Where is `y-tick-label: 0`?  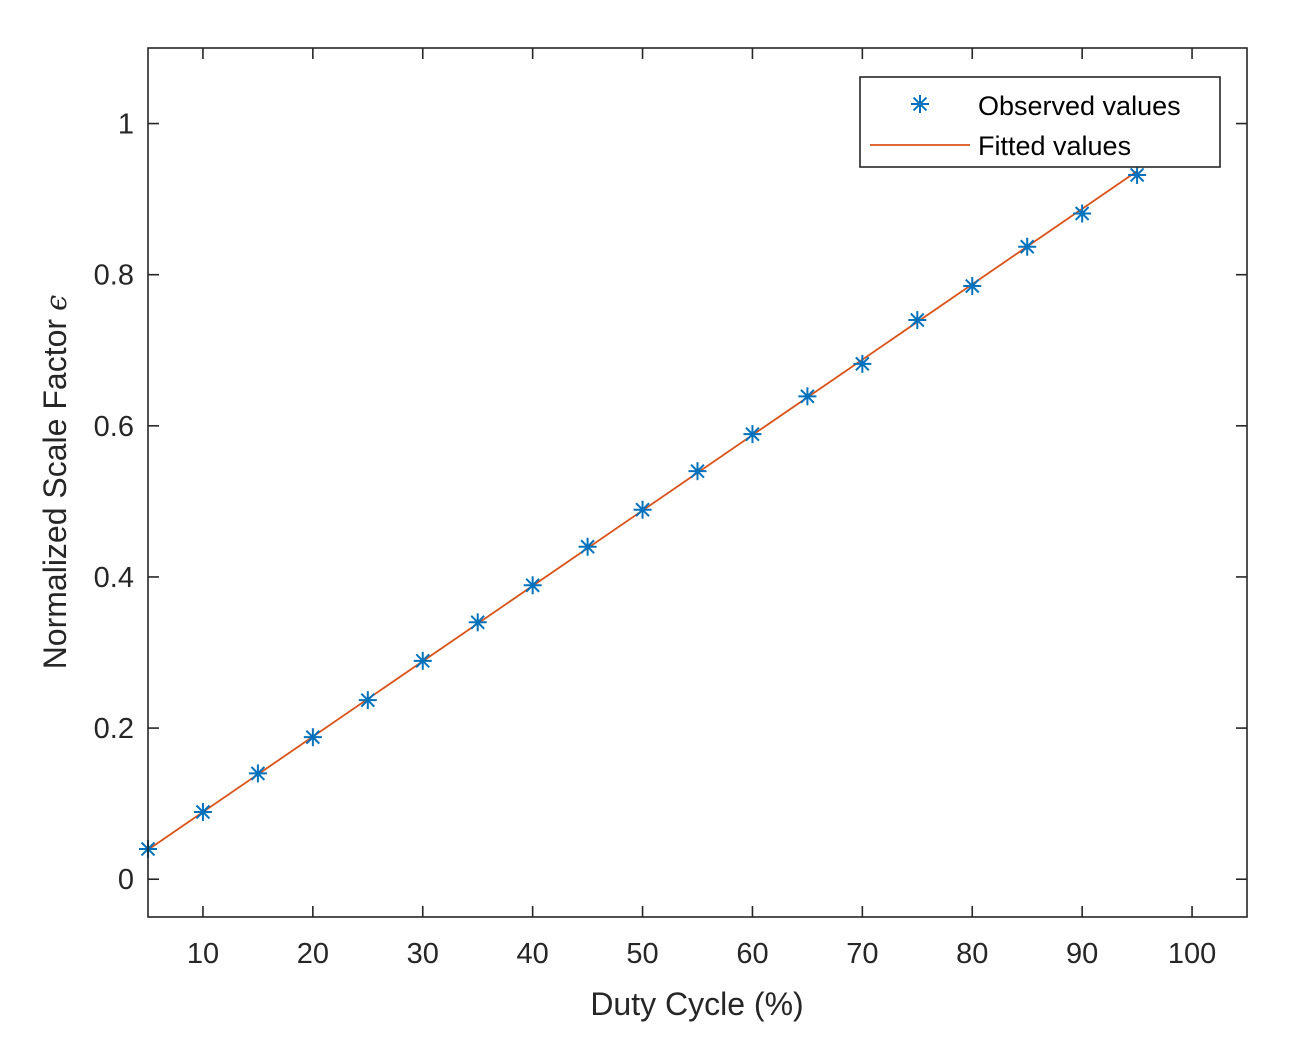 y-tick-label: 0 is located at coordinates (126, 880).